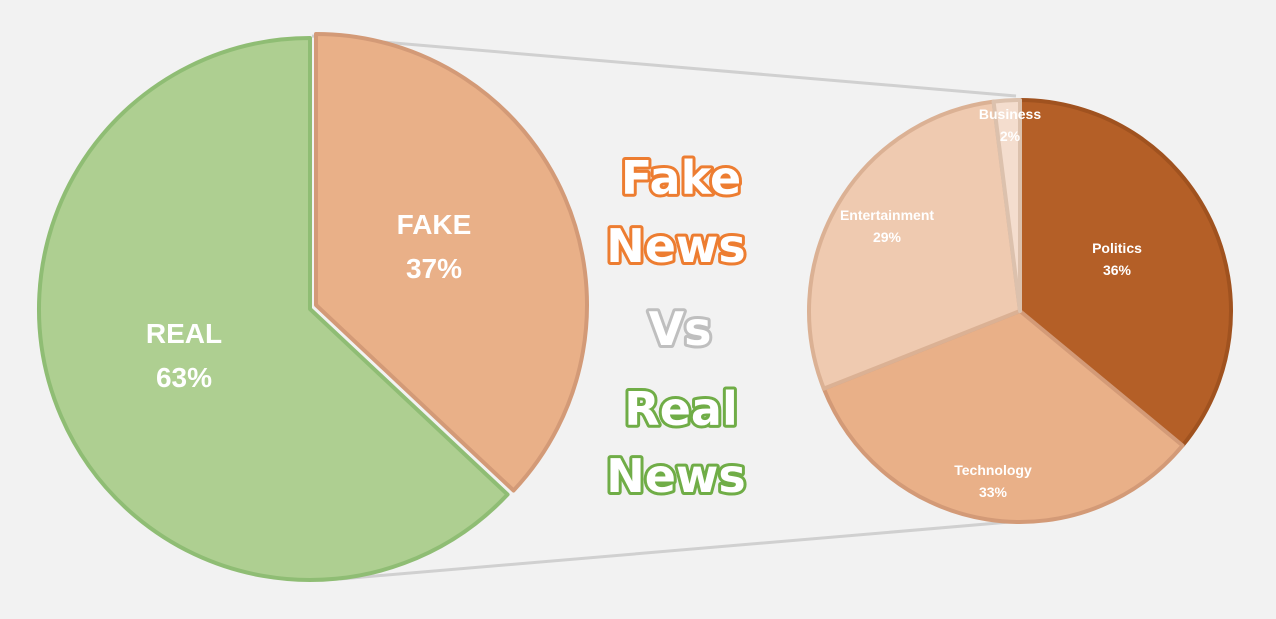 This screenshot has height=619, width=1276. What do you see at coordinates (676, 246) in the screenshot?
I see `headline-fake-news: News` at bounding box center [676, 246].